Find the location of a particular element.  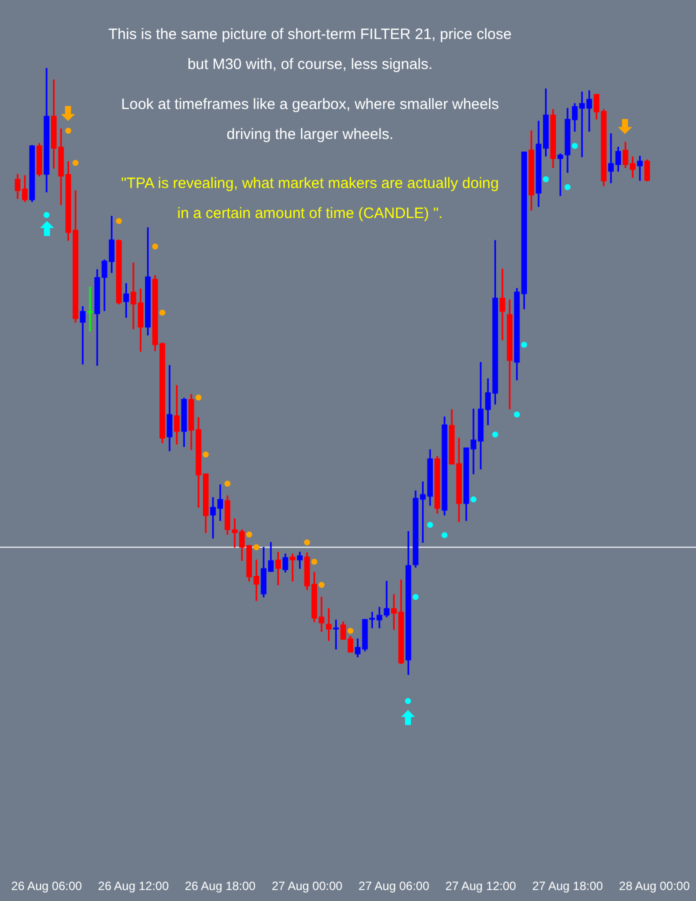

x-tick-label: 26 Aug 12:00 is located at coordinates (134, 886).